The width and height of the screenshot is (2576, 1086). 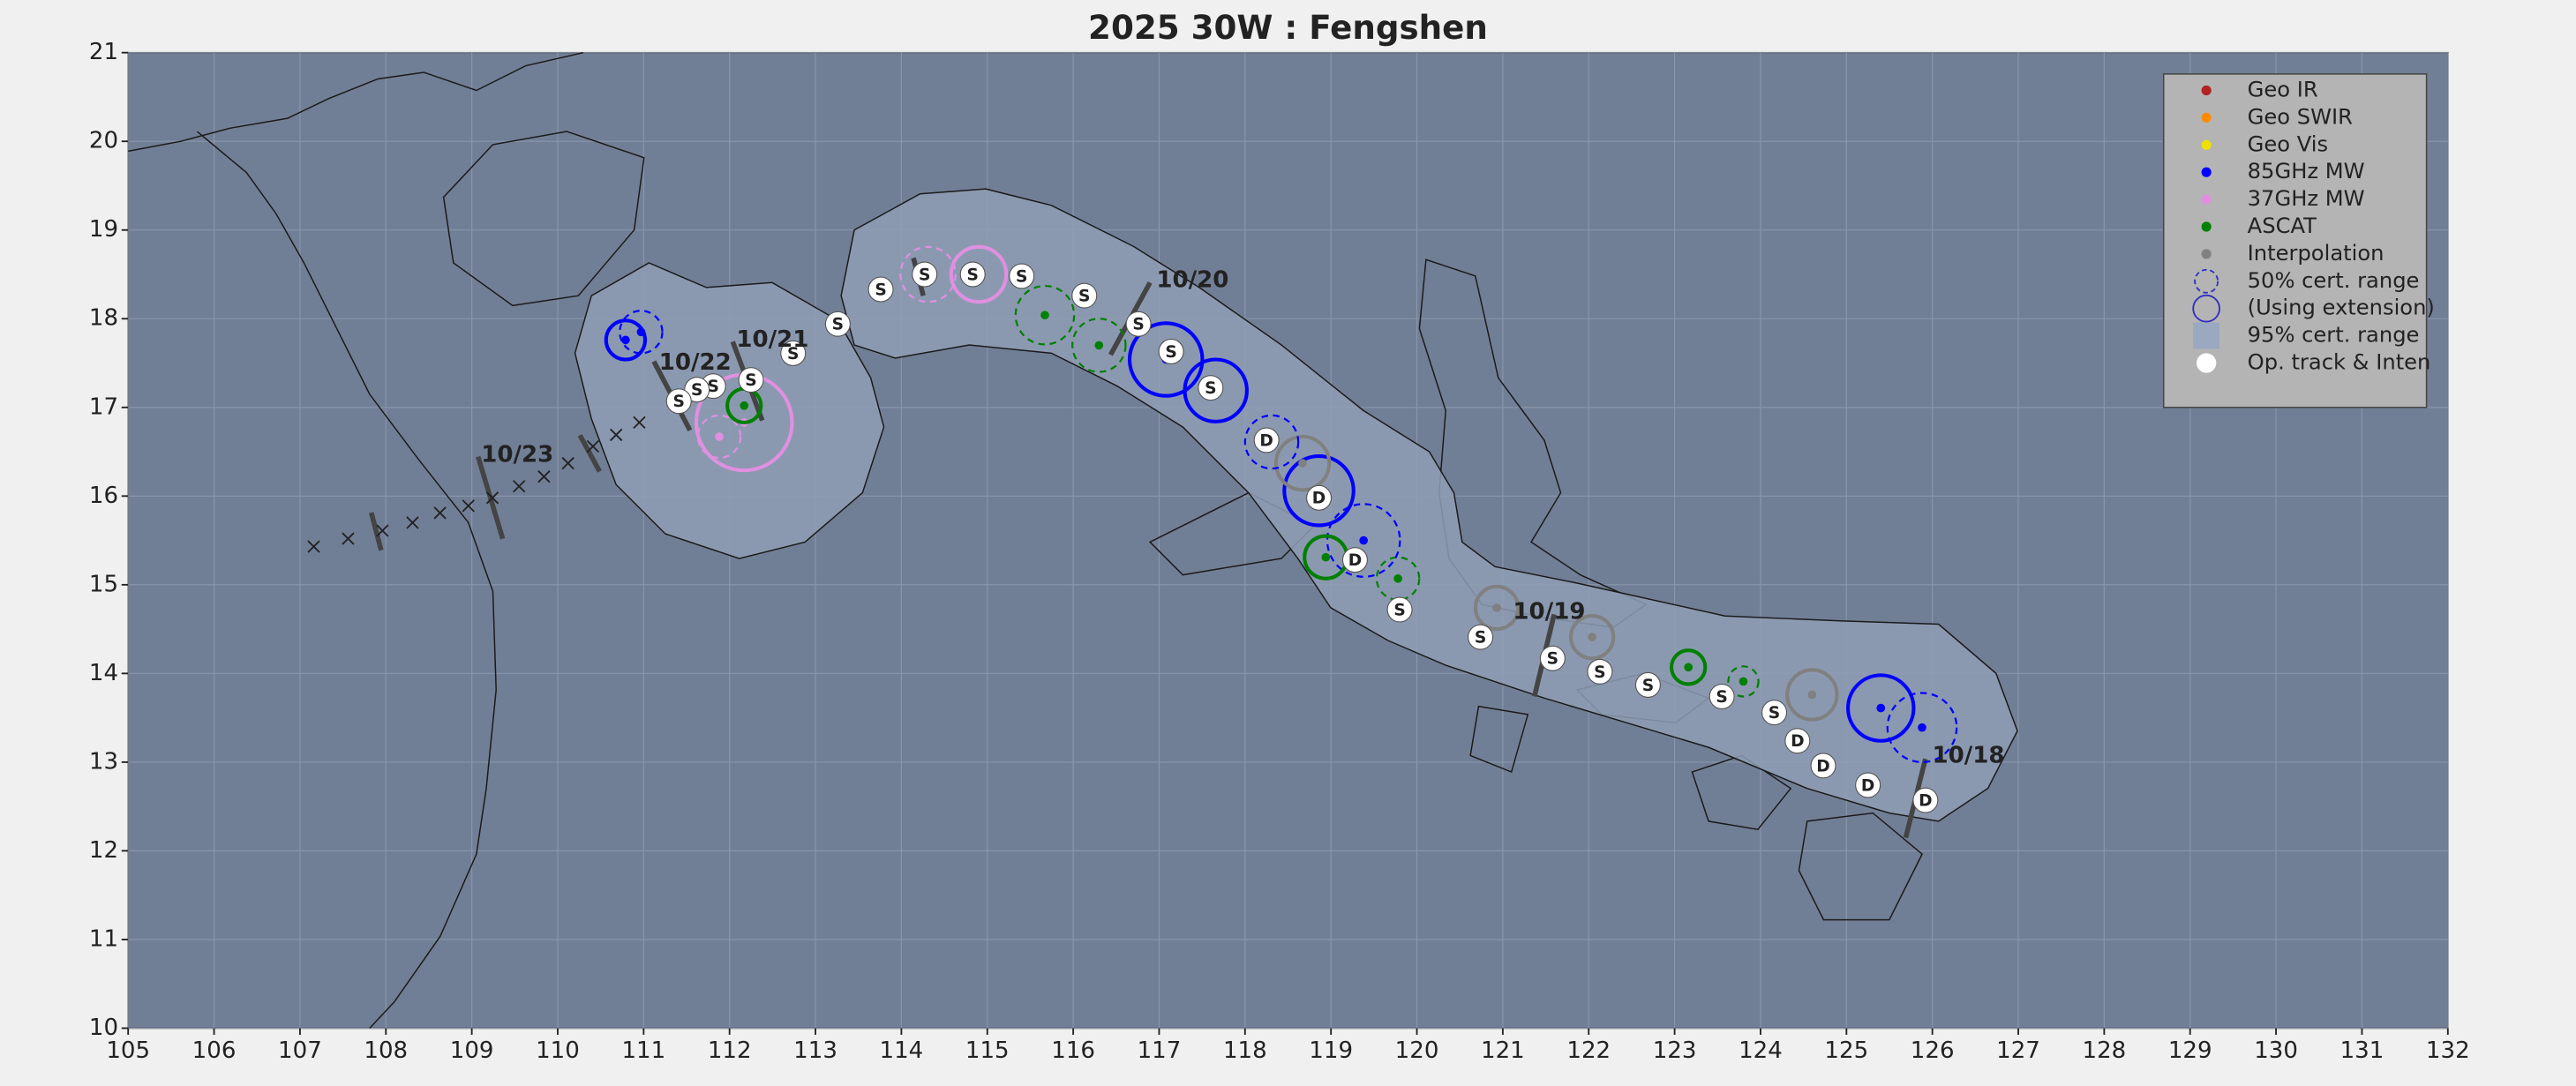 What do you see at coordinates (300, 1050) in the screenshot?
I see `x-tick-label: 107` at bounding box center [300, 1050].